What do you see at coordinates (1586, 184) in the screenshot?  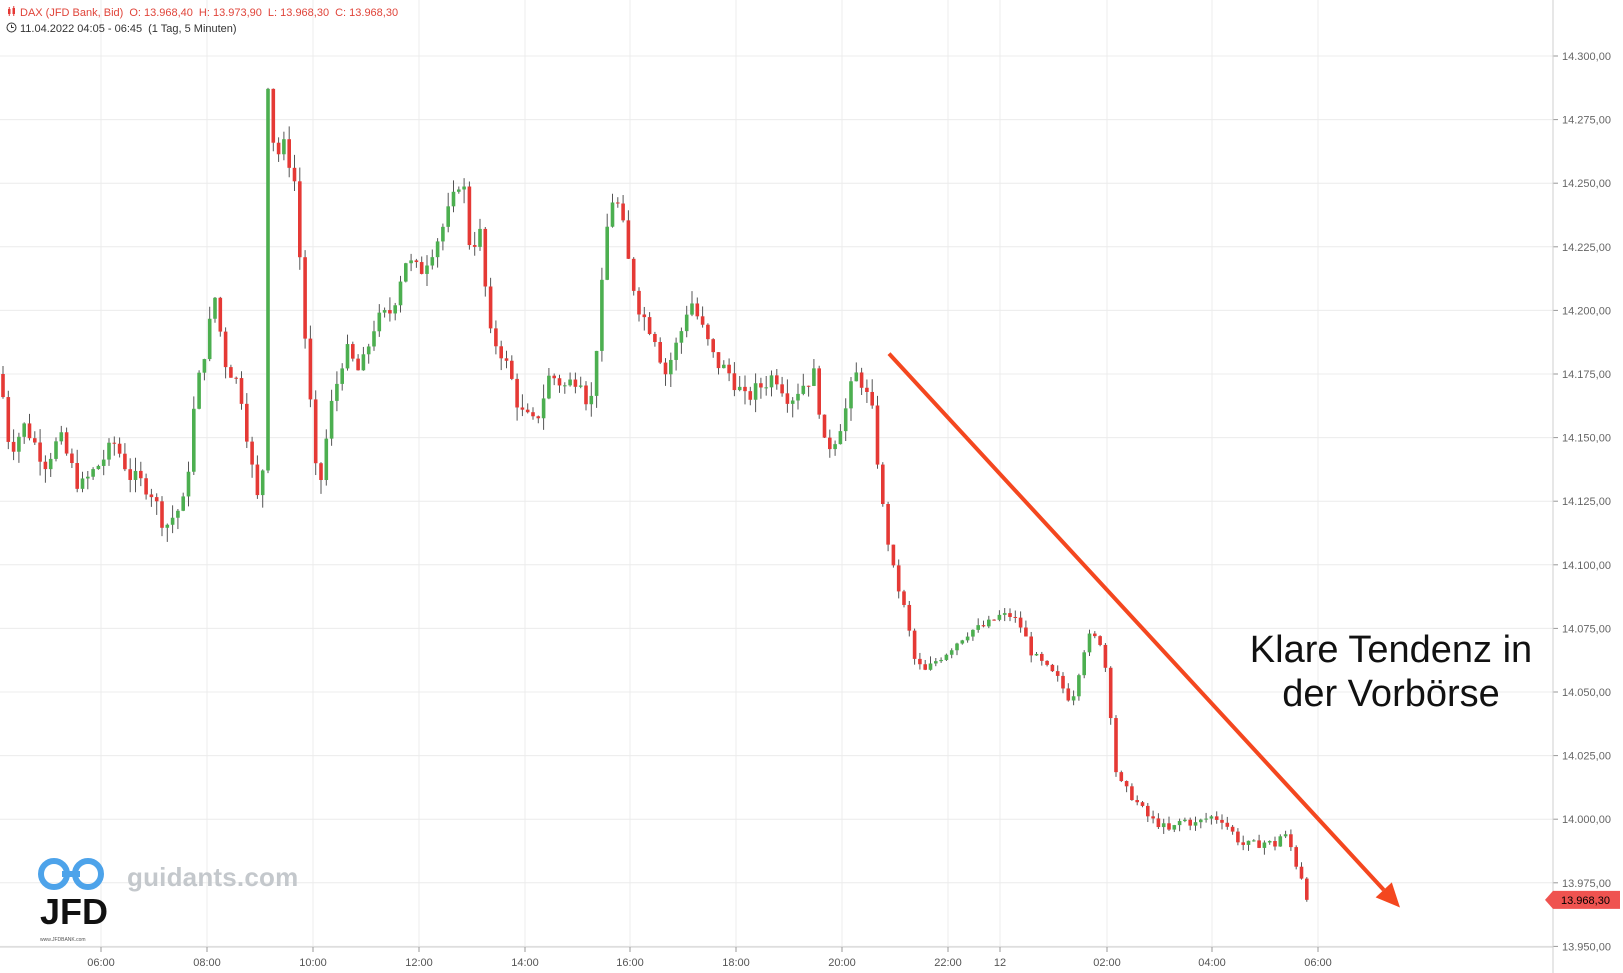 I see `y-tick-label: 14.250,00` at bounding box center [1586, 184].